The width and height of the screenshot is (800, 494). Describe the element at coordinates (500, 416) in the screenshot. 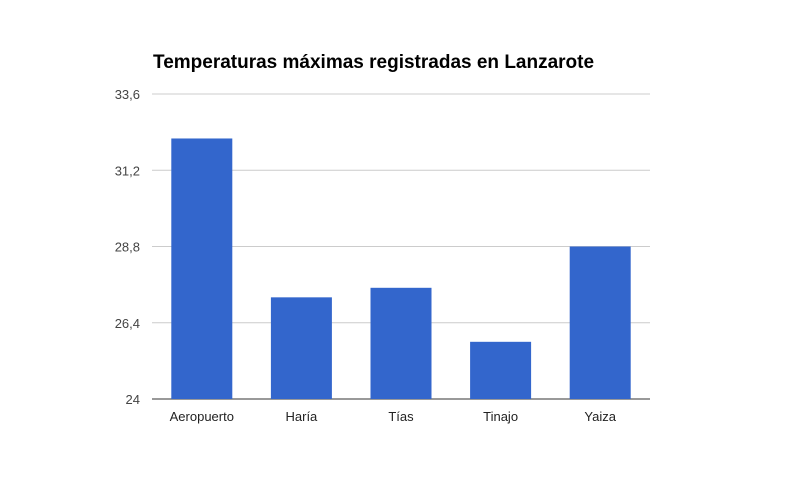

I see `x-tick-label: Tinajo` at that location.